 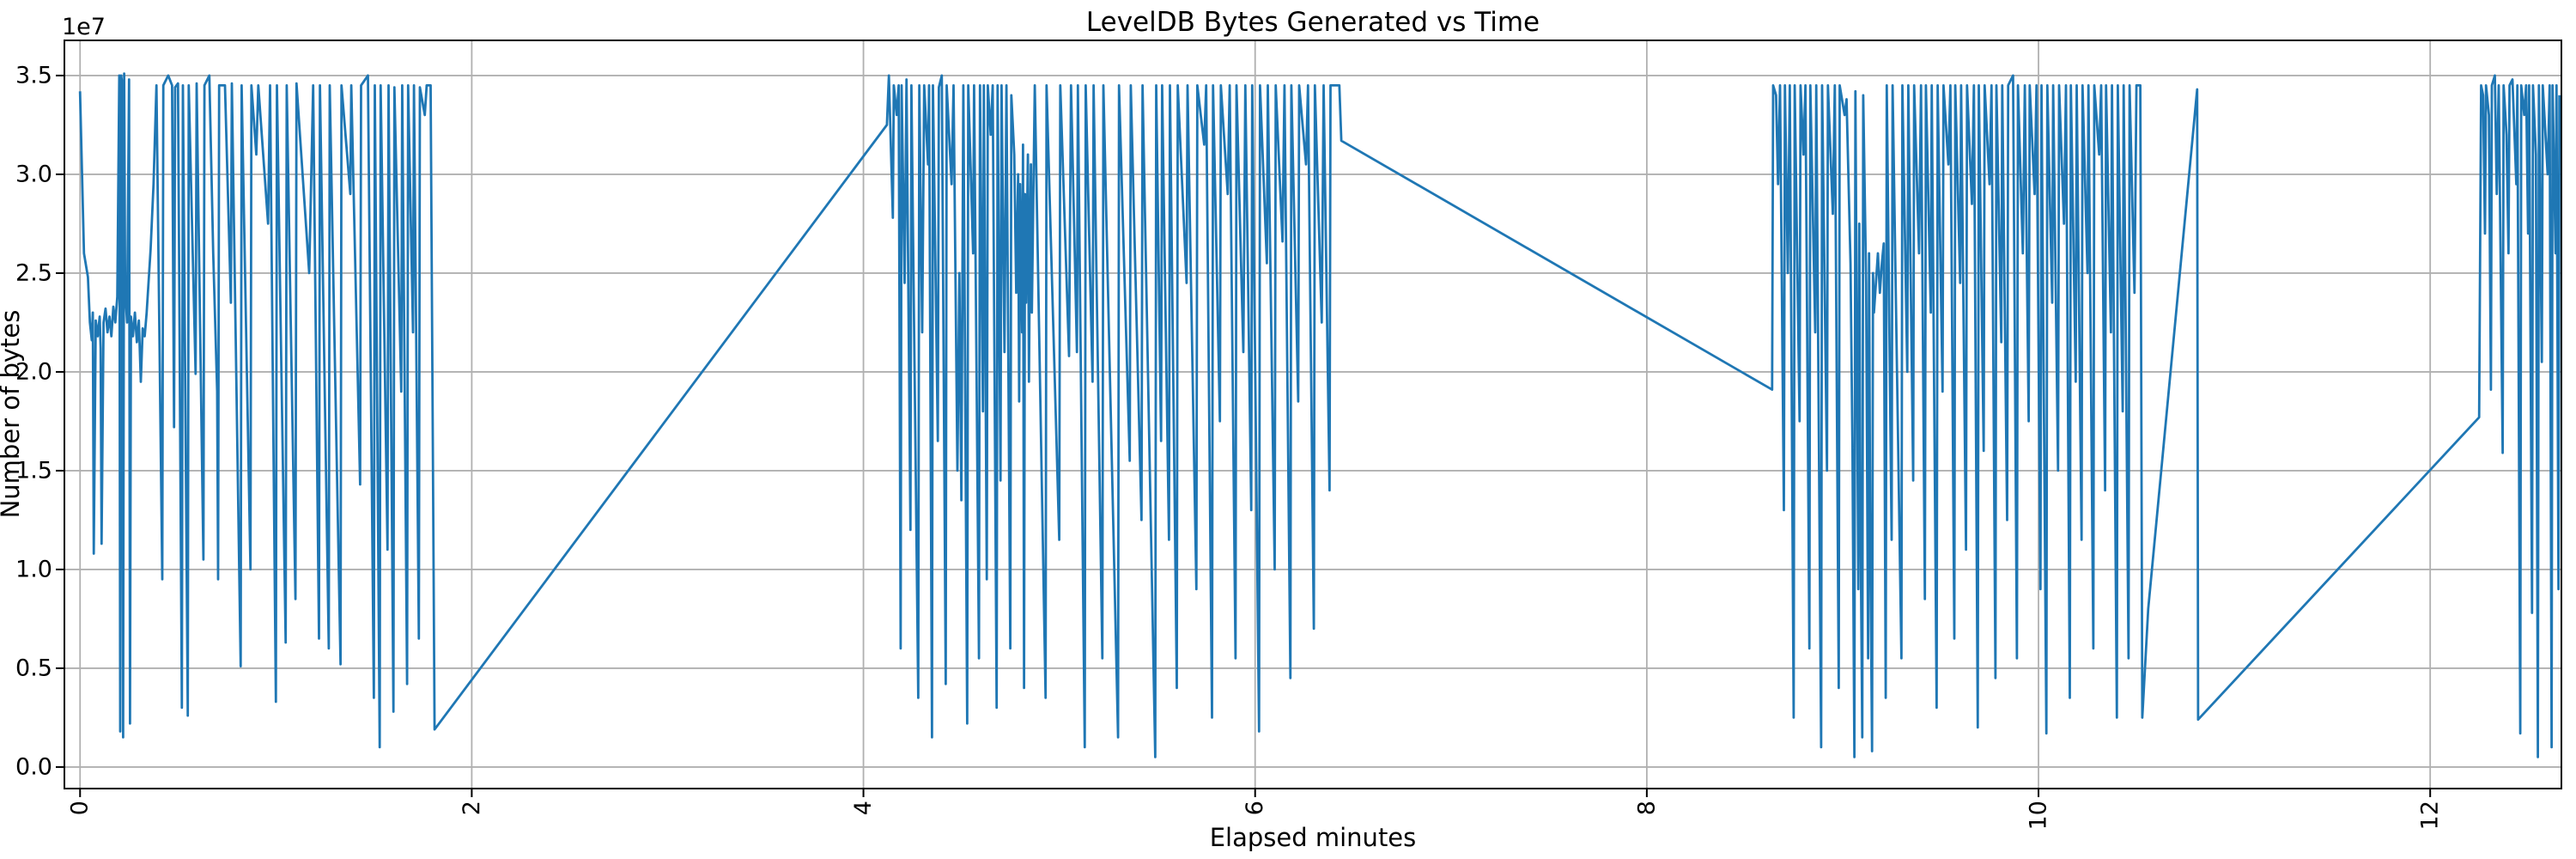 I want to click on x-tick-label: 10, so click(x=2039, y=816).